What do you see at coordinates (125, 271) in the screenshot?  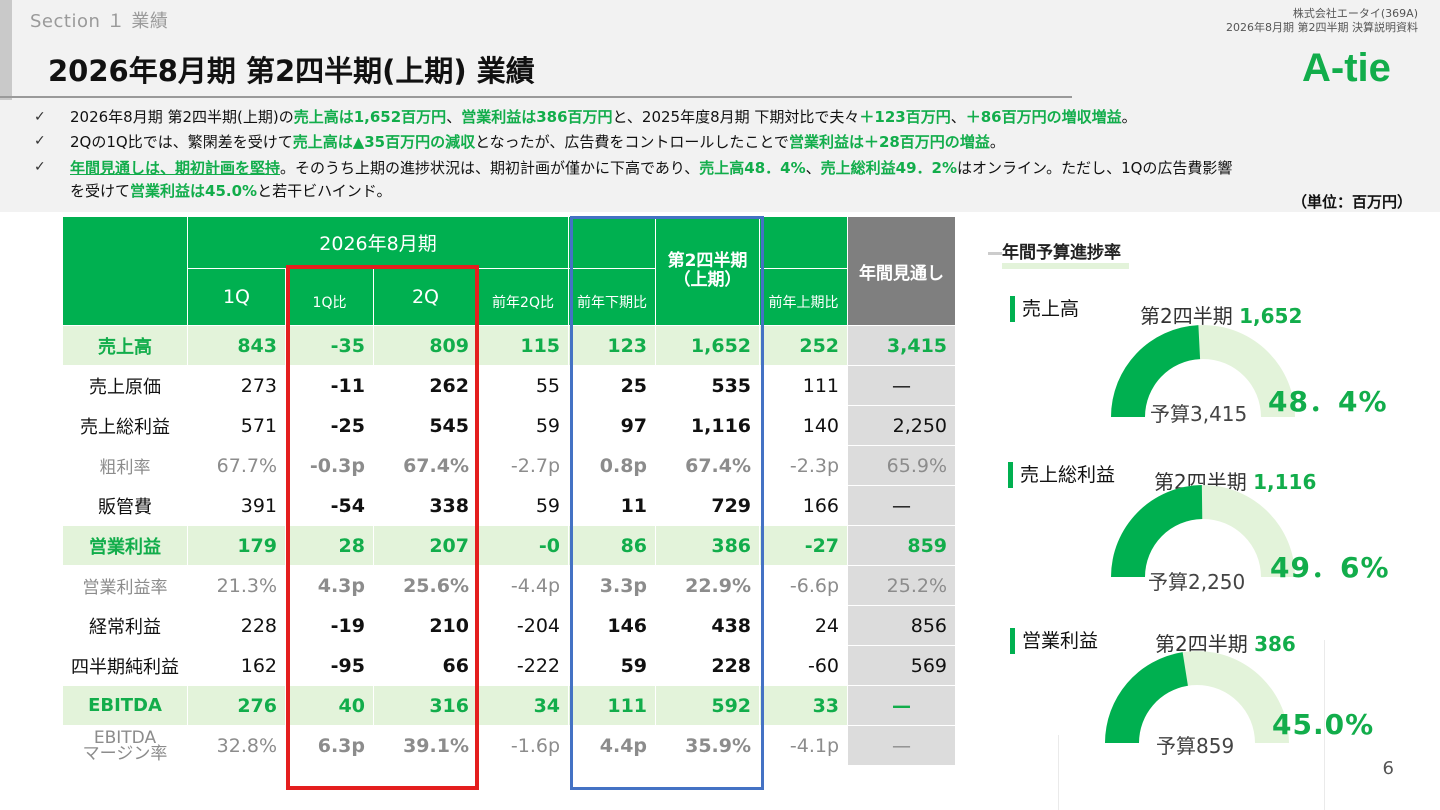 I see `corner-header` at bounding box center [125, 271].